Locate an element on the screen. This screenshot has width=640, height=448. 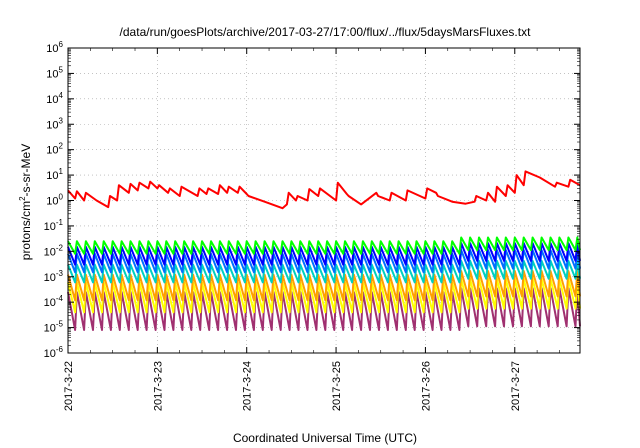
y-tick-exponent: 0 is located at coordinates (61, 197).